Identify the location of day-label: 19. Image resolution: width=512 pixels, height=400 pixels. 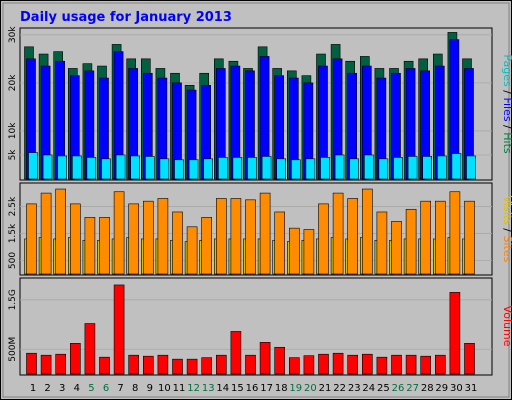
(295, 388).